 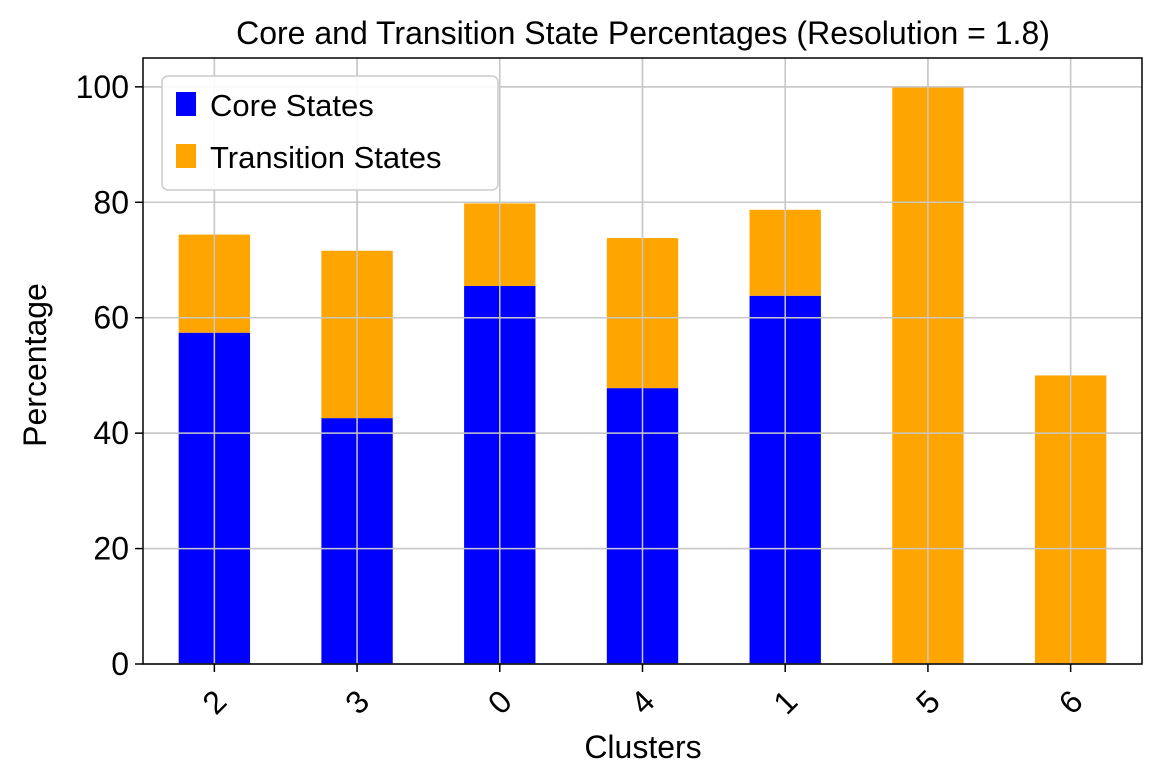 What do you see at coordinates (642, 747) in the screenshot?
I see `x-axis-label: Clusters` at bounding box center [642, 747].